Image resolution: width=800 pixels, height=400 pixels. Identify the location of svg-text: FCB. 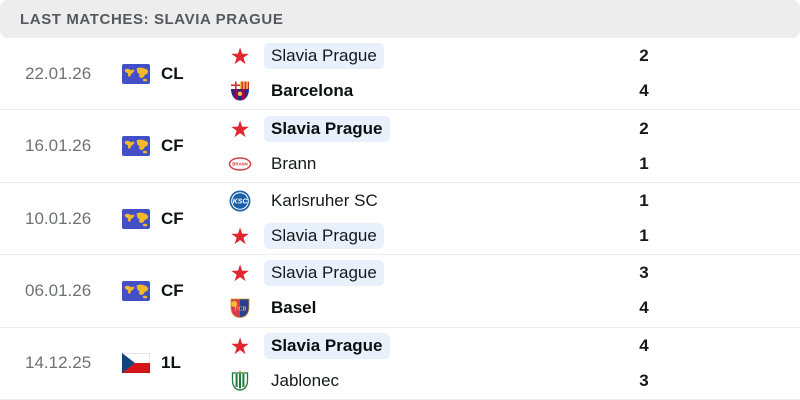
(240, 310).